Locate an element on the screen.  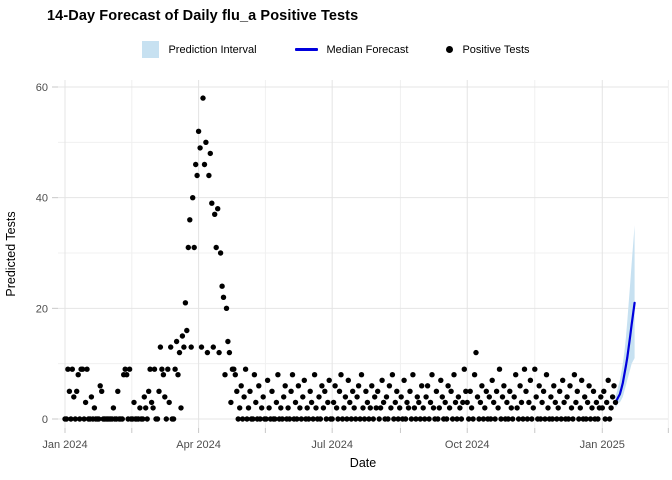
x-tick-label: Jan 2025 is located at coordinates (602, 445).